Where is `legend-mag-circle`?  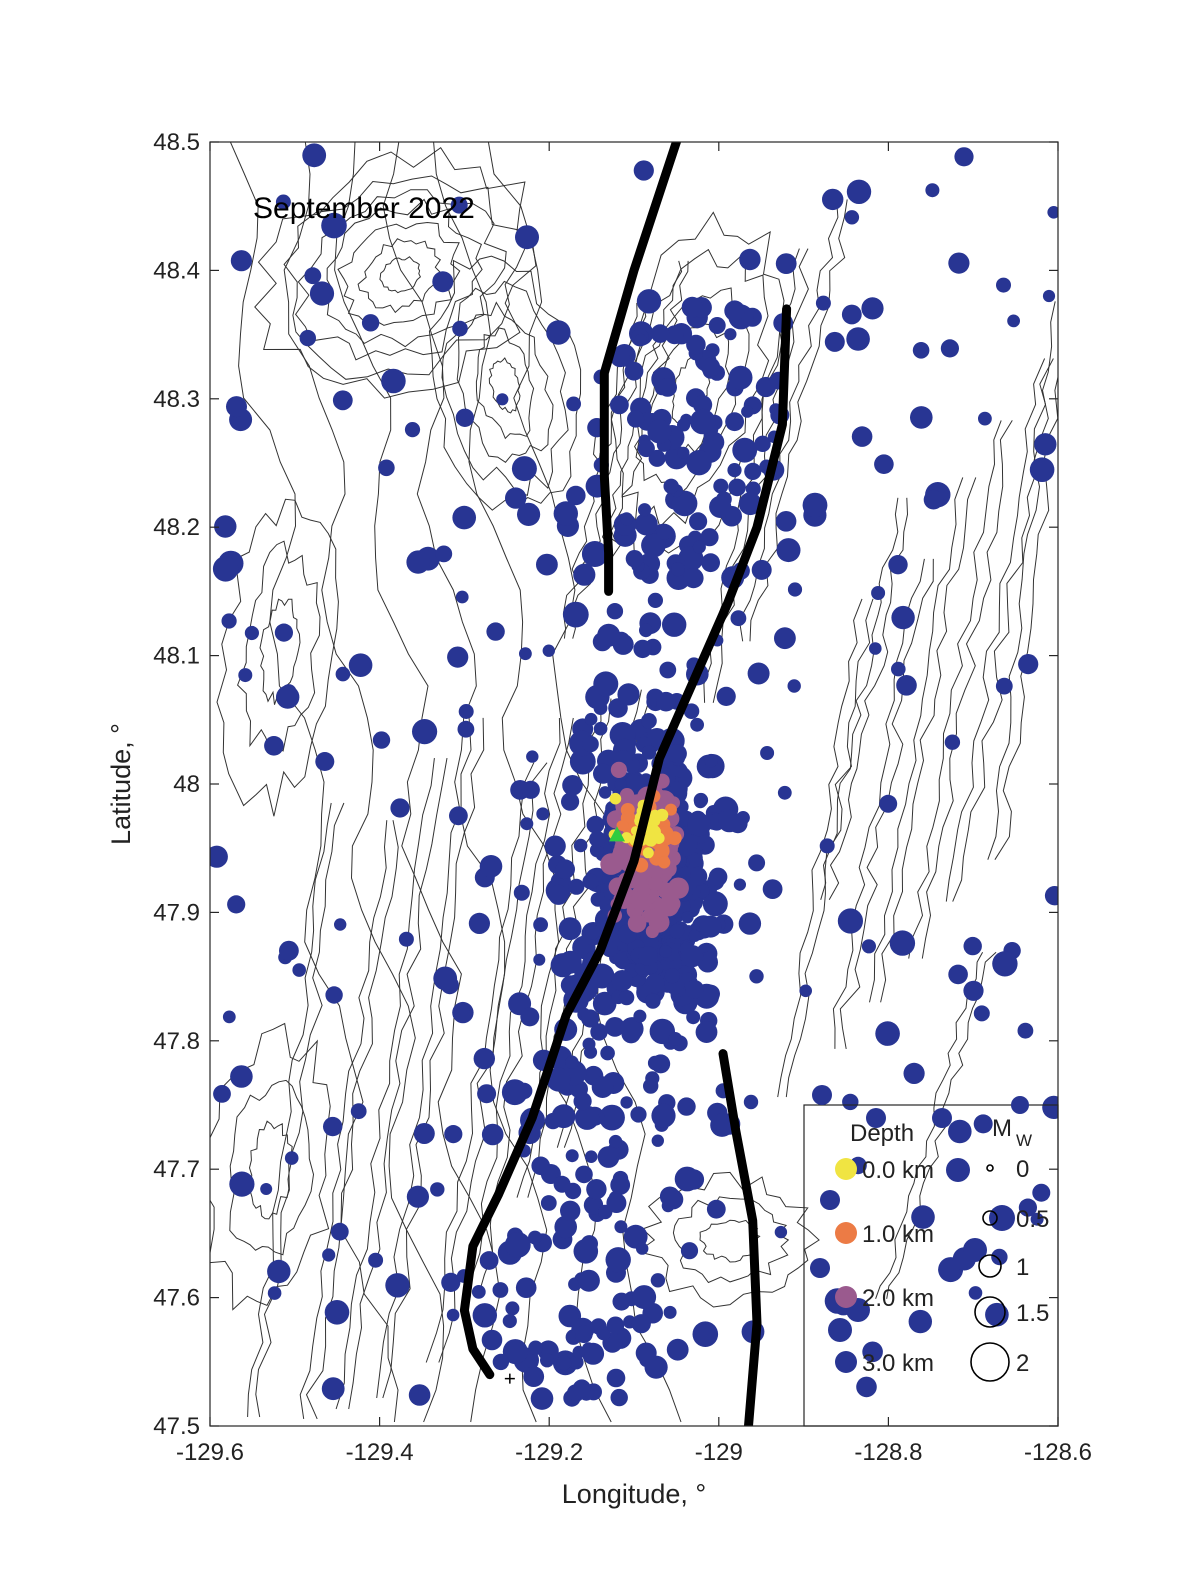
legend-mag-circle is located at coordinates (990, 1266).